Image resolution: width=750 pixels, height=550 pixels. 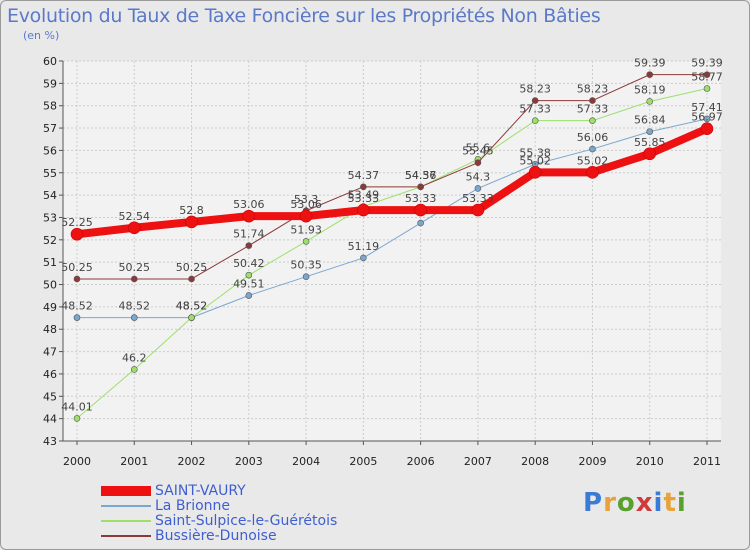 What do you see at coordinates (192, 461) in the screenshot?
I see `x-tick-label: 2002` at bounding box center [192, 461].